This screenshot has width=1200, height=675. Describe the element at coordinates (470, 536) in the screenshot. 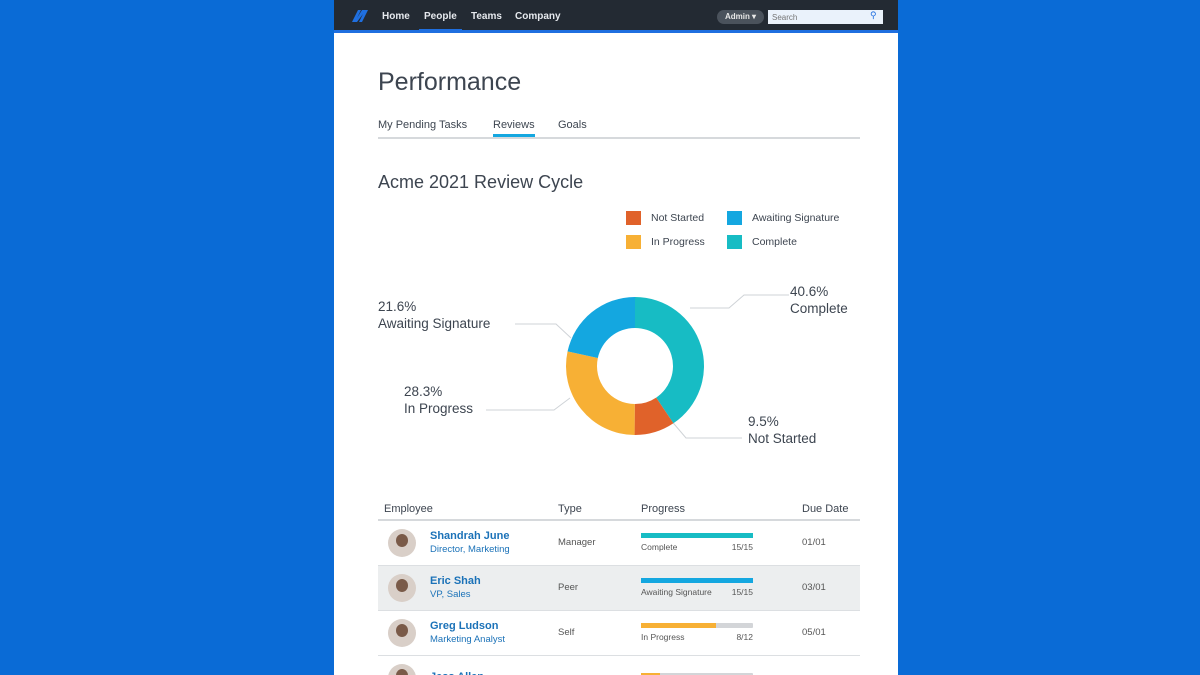

I see `employee-name: Shandrah June` at that location.